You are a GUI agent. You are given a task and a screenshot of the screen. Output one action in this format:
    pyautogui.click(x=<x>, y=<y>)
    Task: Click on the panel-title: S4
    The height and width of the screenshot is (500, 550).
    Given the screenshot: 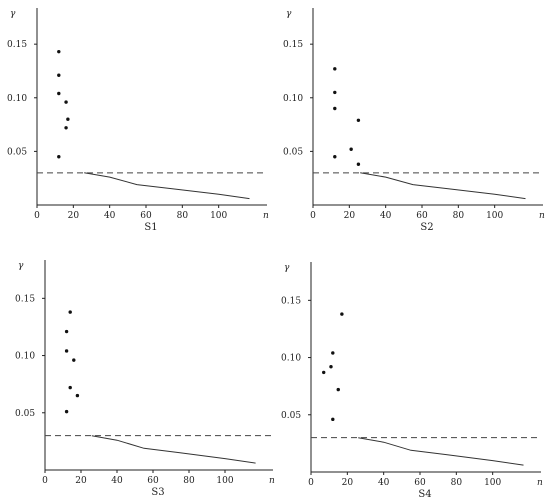 What is the action you would take?
    pyautogui.click(x=424, y=494)
    